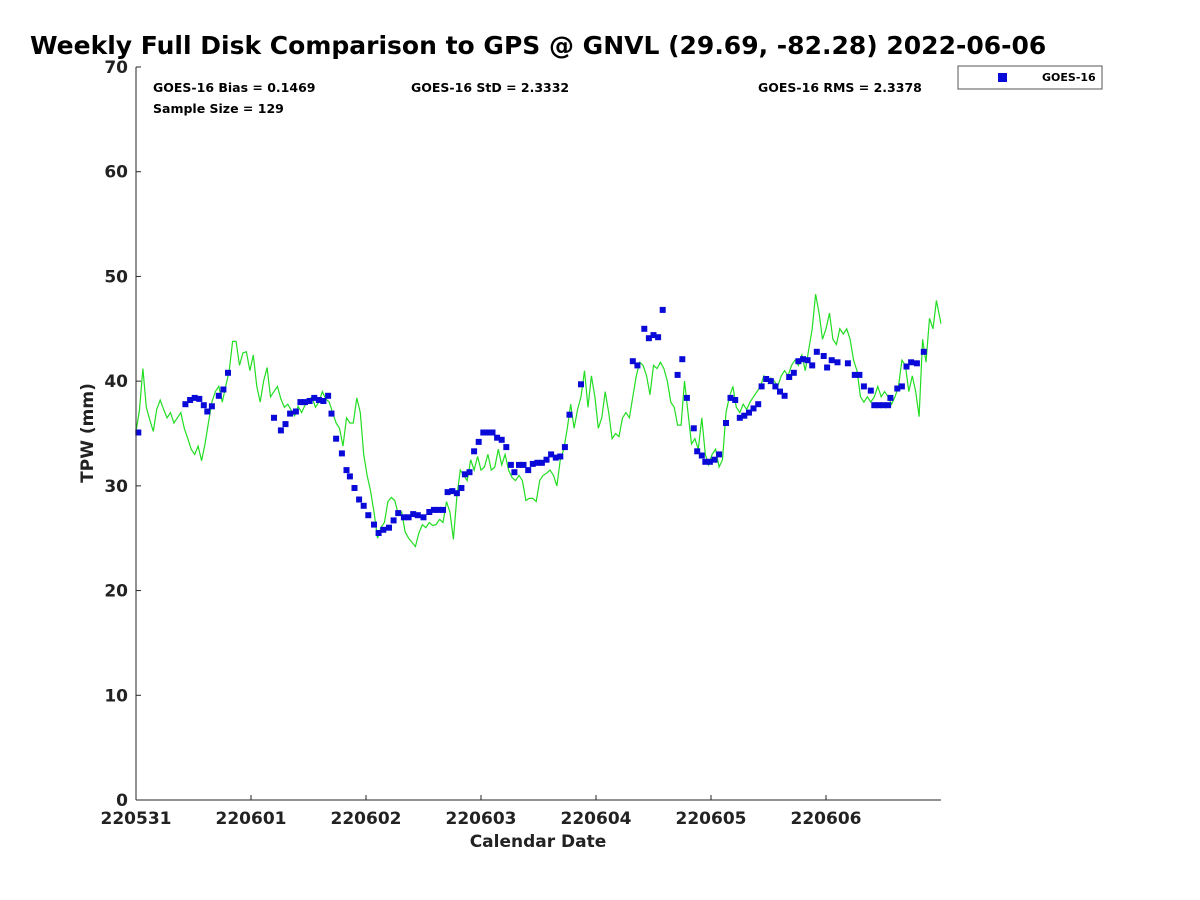 This screenshot has width=1200, height=900. What do you see at coordinates (826, 819) in the screenshot?
I see `x-tick-label: 220606` at bounding box center [826, 819].